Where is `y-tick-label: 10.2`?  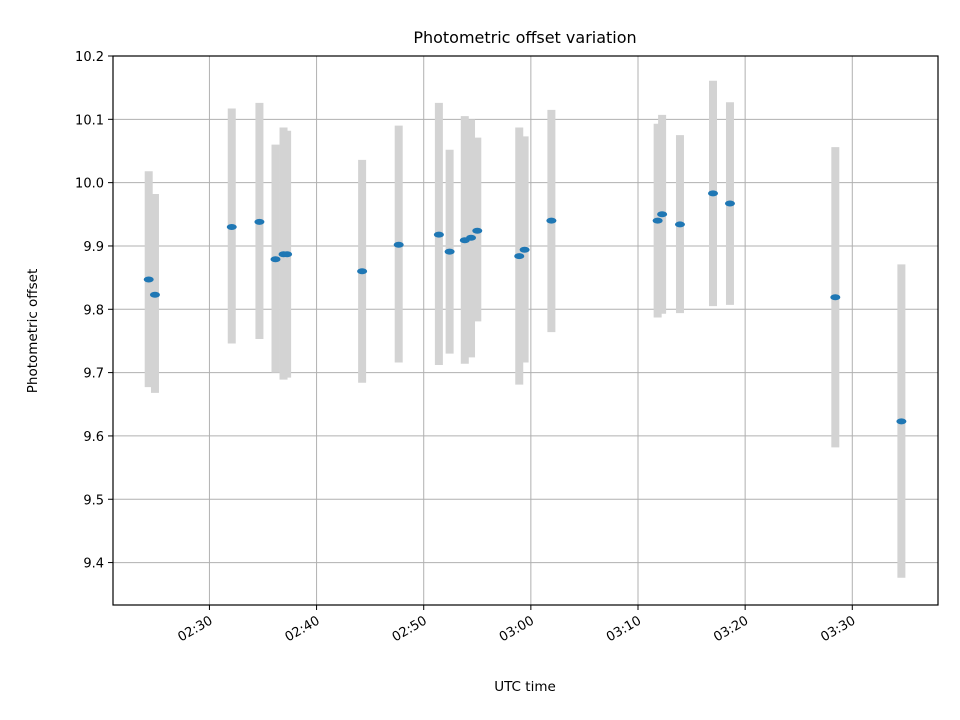 y-tick-label: 10.2 is located at coordinates (89, 57).